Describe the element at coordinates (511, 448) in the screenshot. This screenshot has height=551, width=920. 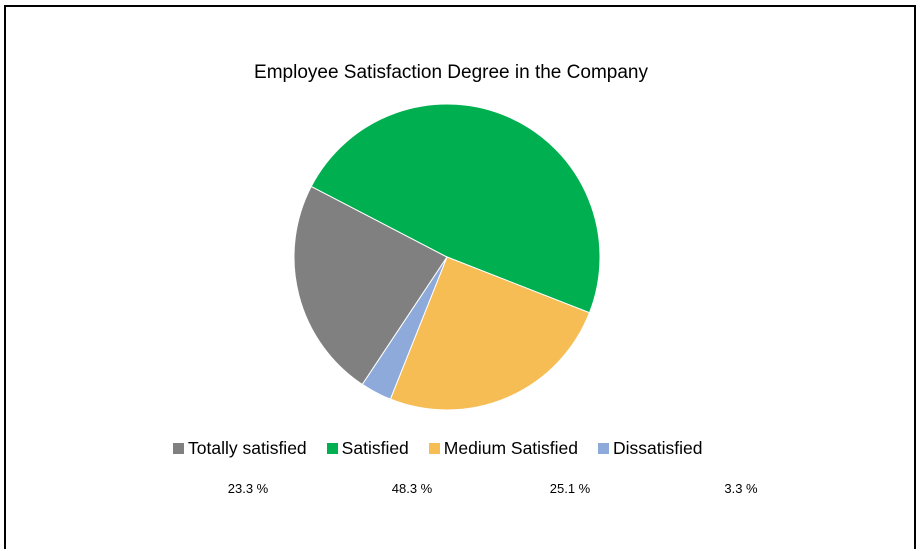
I see `legend-label: Medium Satisfied` at that location.